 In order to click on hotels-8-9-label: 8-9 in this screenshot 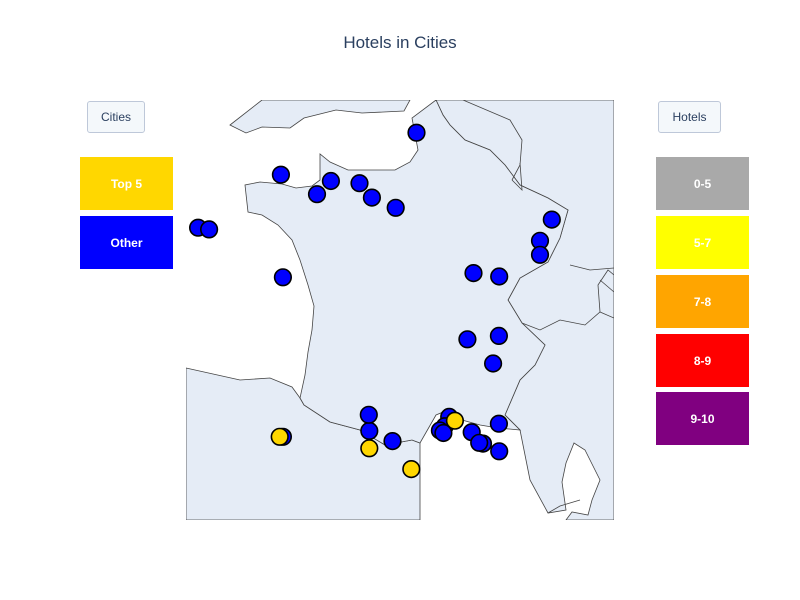, I will do `click(702, 360)`.